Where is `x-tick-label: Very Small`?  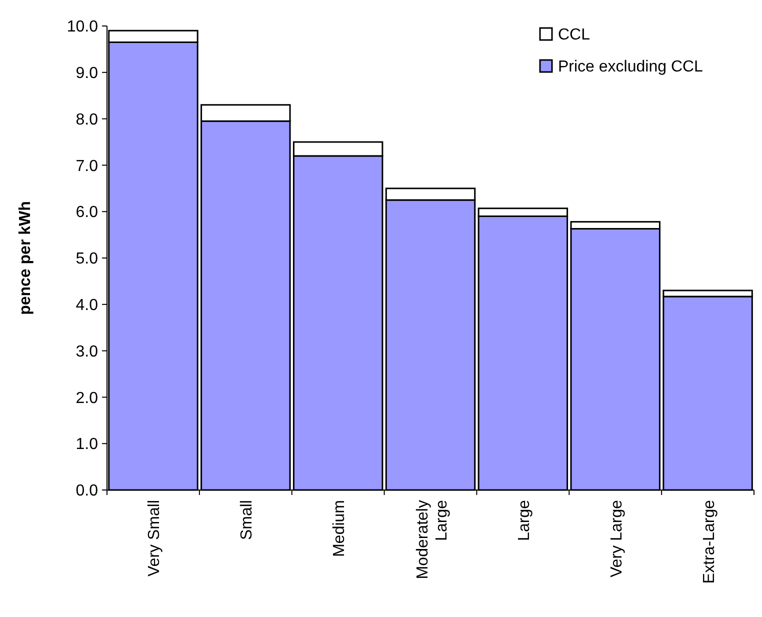
x-tick-label: Very Small is located at coordinates (155, 538).